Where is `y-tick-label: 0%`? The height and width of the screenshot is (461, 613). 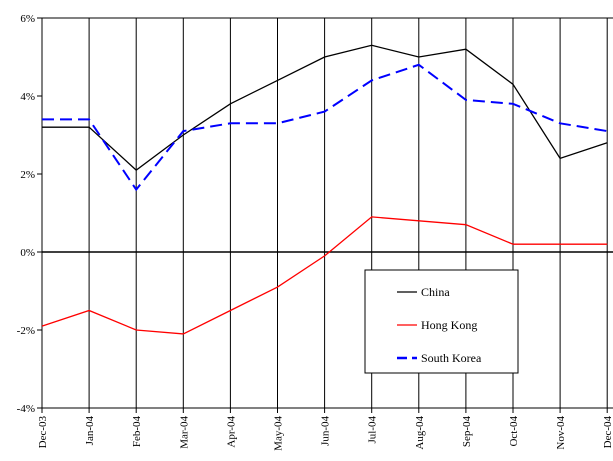
y-tick-label: 0% is located at coordinates (27, 253).